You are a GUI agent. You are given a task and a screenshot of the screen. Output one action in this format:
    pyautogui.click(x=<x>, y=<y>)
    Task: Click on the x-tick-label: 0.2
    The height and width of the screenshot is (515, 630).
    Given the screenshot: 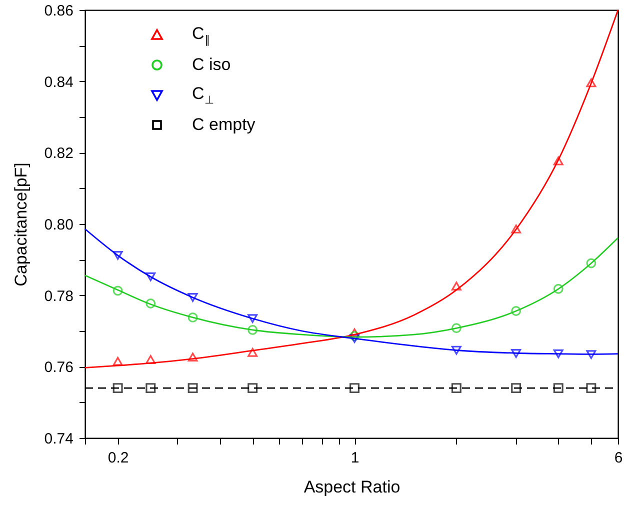 What is the action you would take?
    pyautogui.click(x=118, y=458)
    